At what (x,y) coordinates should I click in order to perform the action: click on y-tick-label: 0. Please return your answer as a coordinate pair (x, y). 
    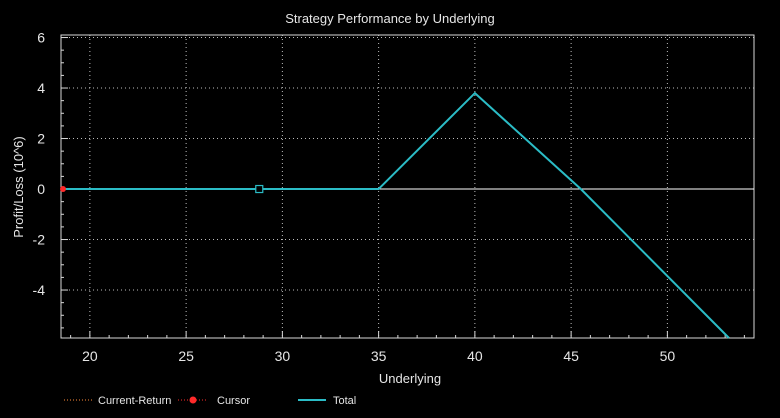
    Looking at the image, I should click on (41, 189).